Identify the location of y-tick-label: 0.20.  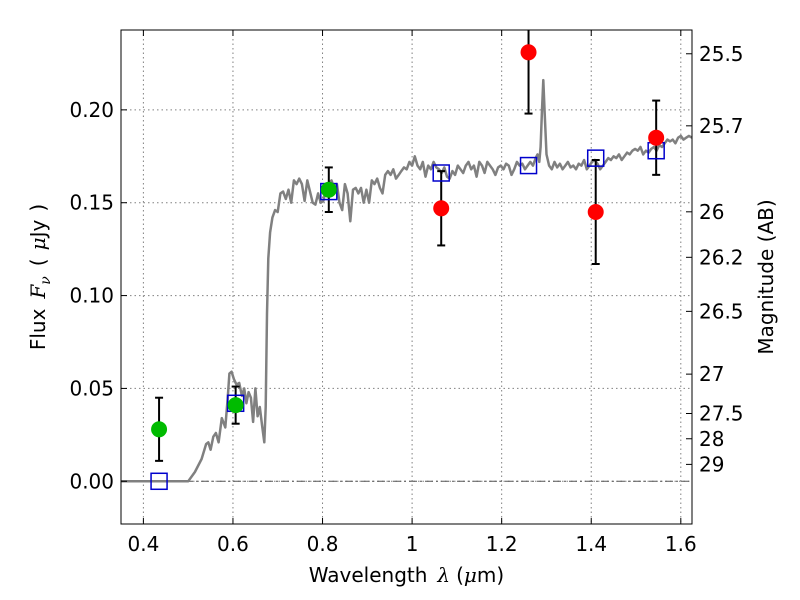
(91, 110).